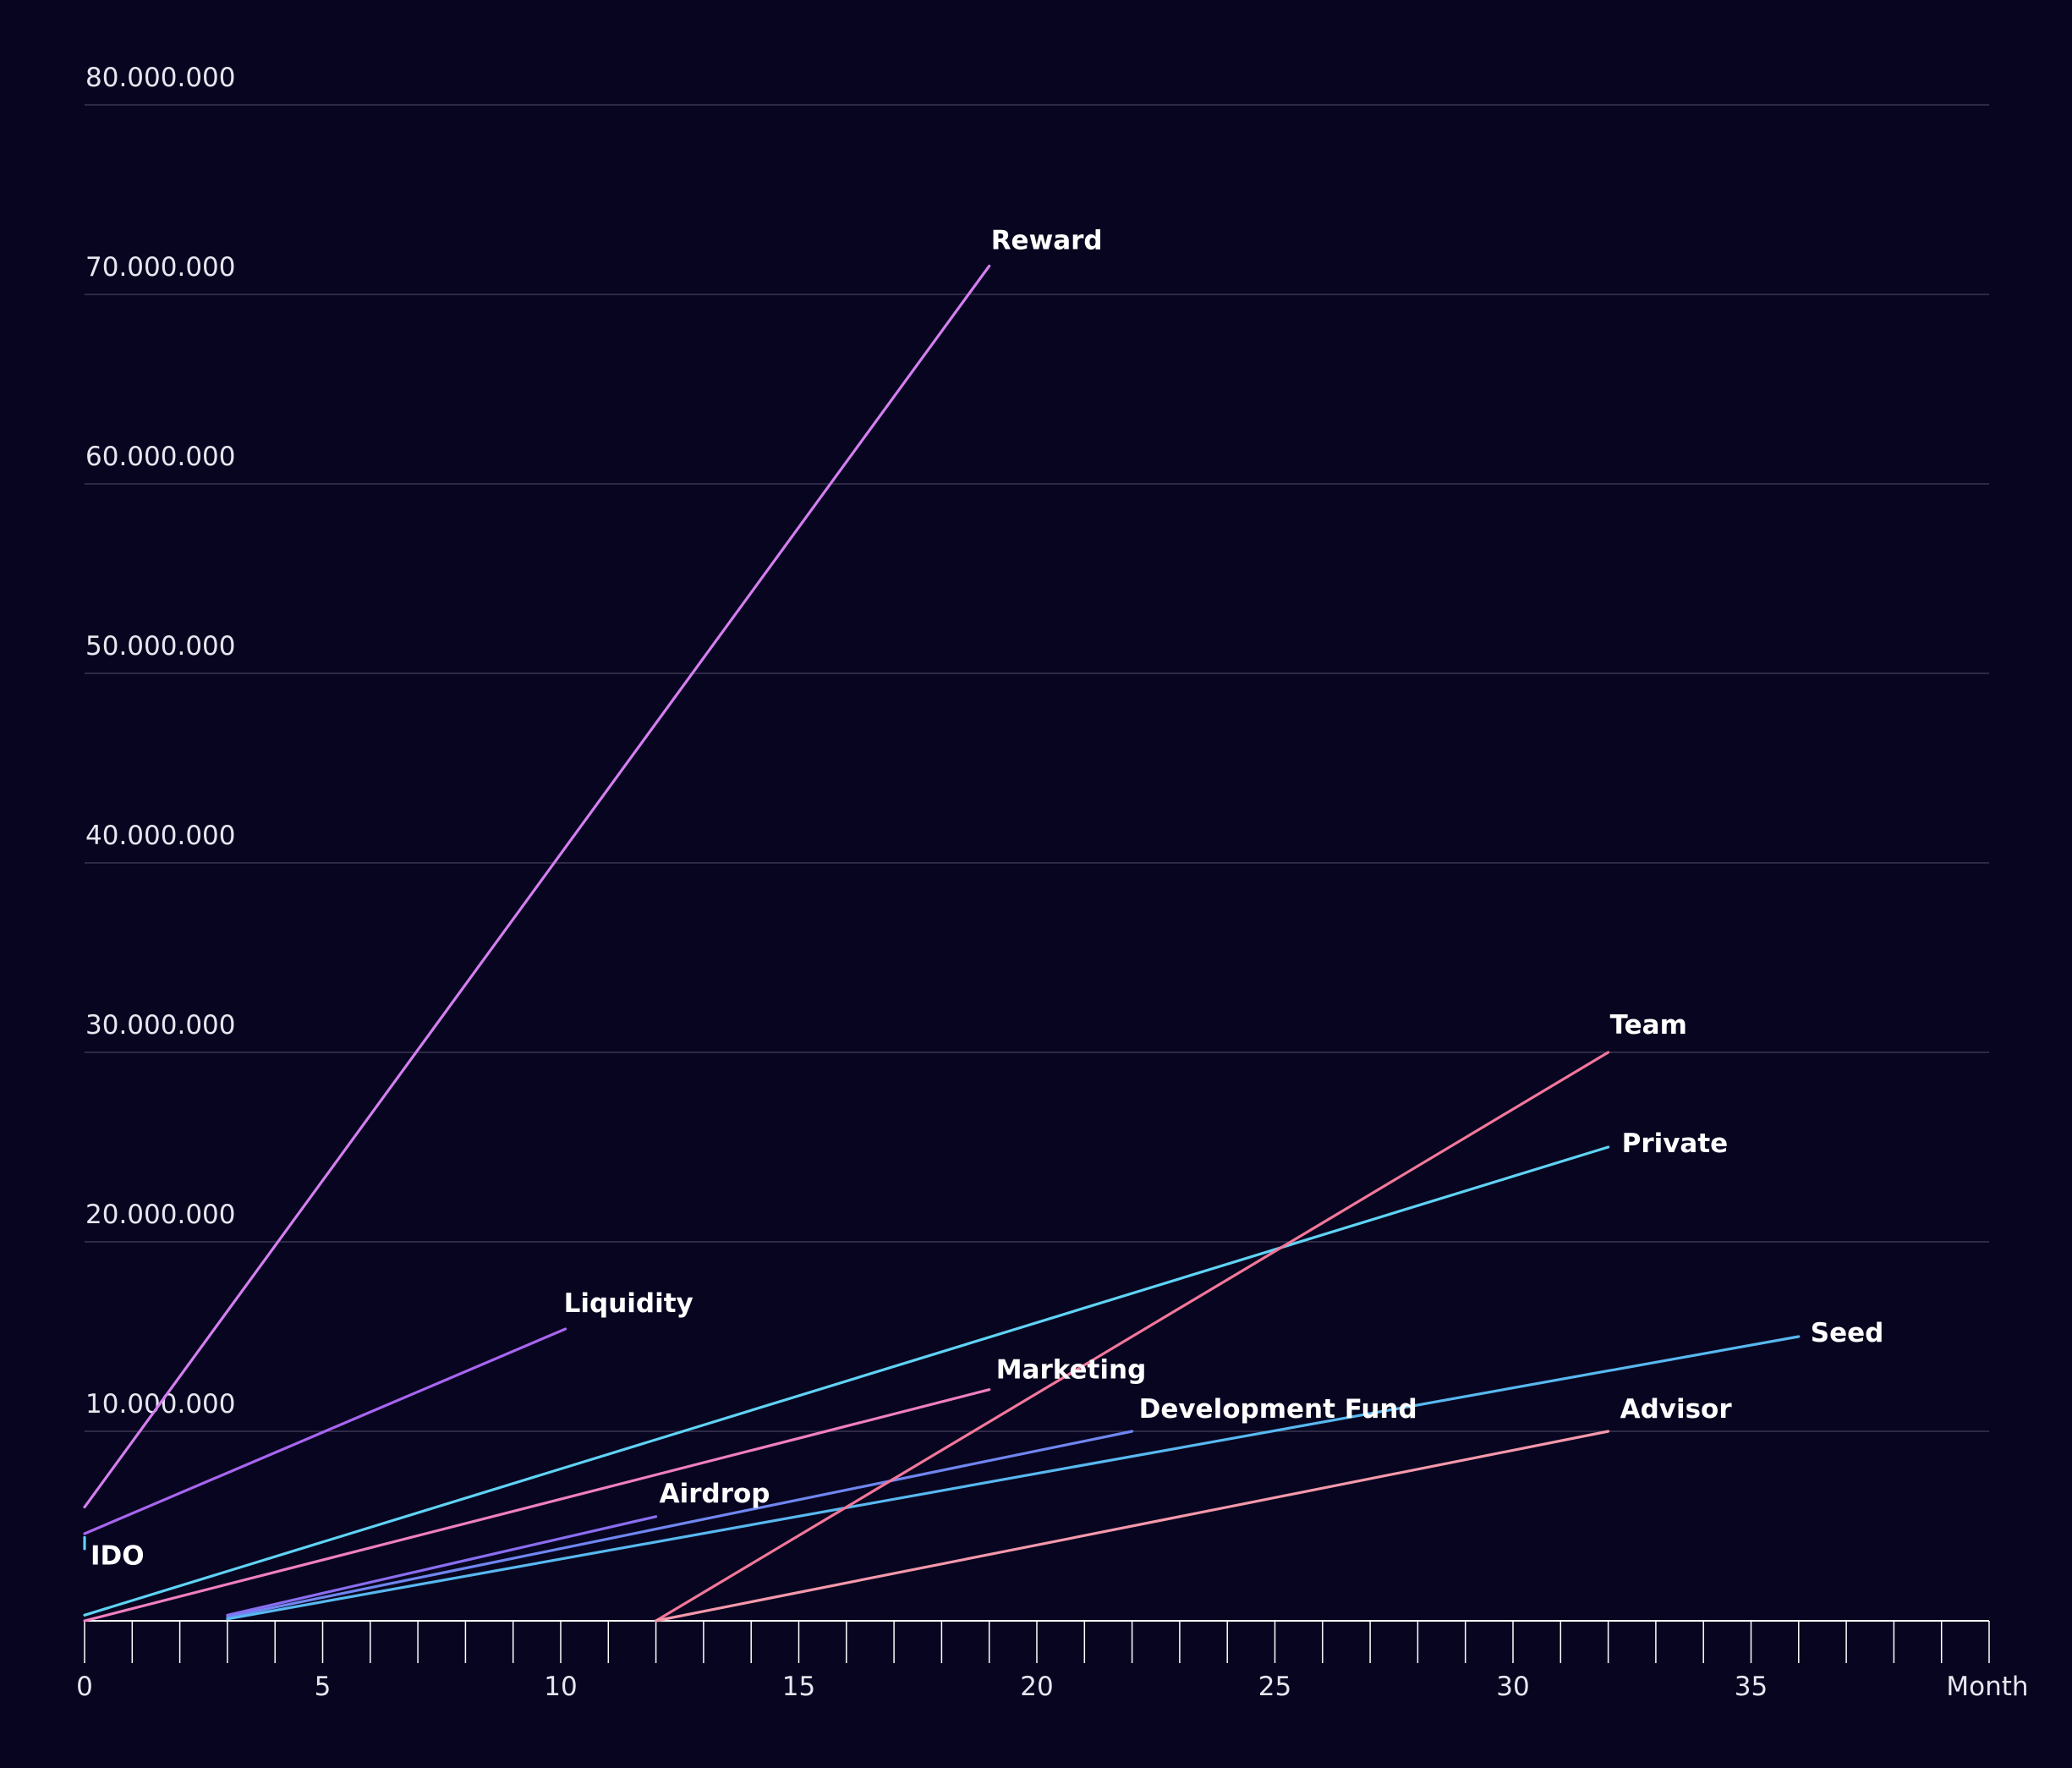 The width and height of the screenshot is (2072, 1768). What do you see at coordinates (85, 1687) in the screenshot?
I see `x-tick-label: 0` at bounding box center [85, 1687].